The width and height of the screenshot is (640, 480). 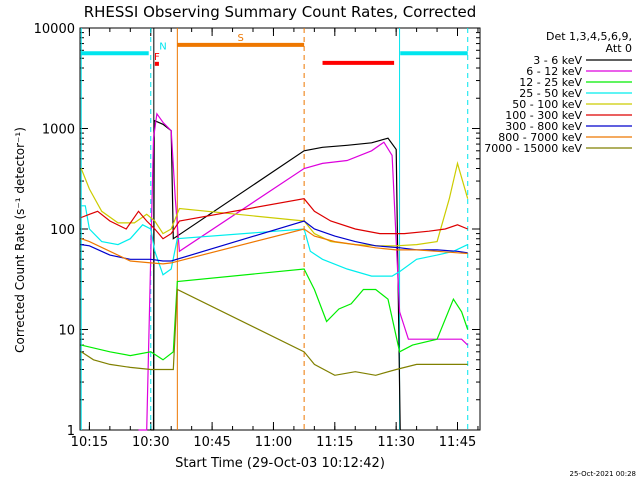 What do you see at coordinates (71, 431) in the screenshot?
I see `y-tick-label: 1` at bounding box center [71, 431].